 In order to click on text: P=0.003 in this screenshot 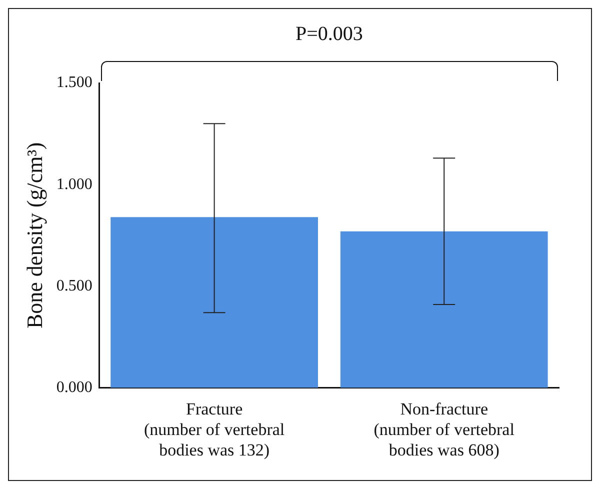, I will do `click(329, 34)`.